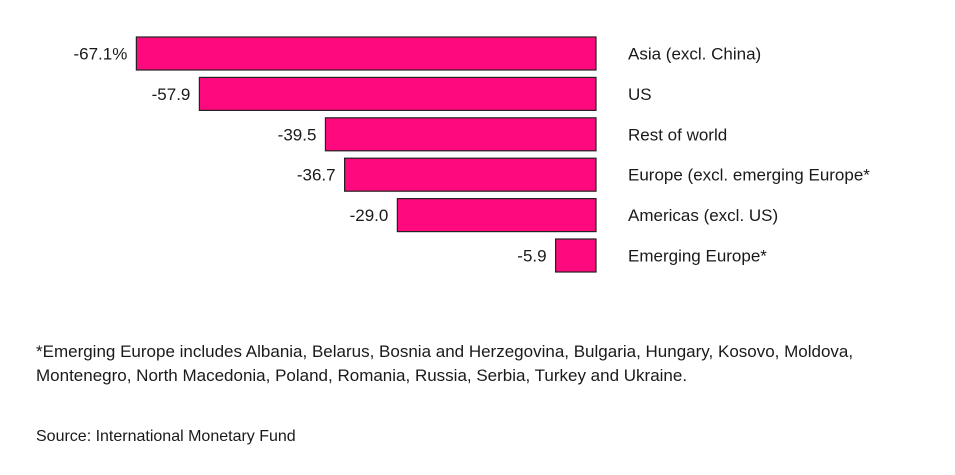 Image resolution: width=955 pixels, height=475 pixels. I want to click on bar-emerging-europe, so click(575, 255).